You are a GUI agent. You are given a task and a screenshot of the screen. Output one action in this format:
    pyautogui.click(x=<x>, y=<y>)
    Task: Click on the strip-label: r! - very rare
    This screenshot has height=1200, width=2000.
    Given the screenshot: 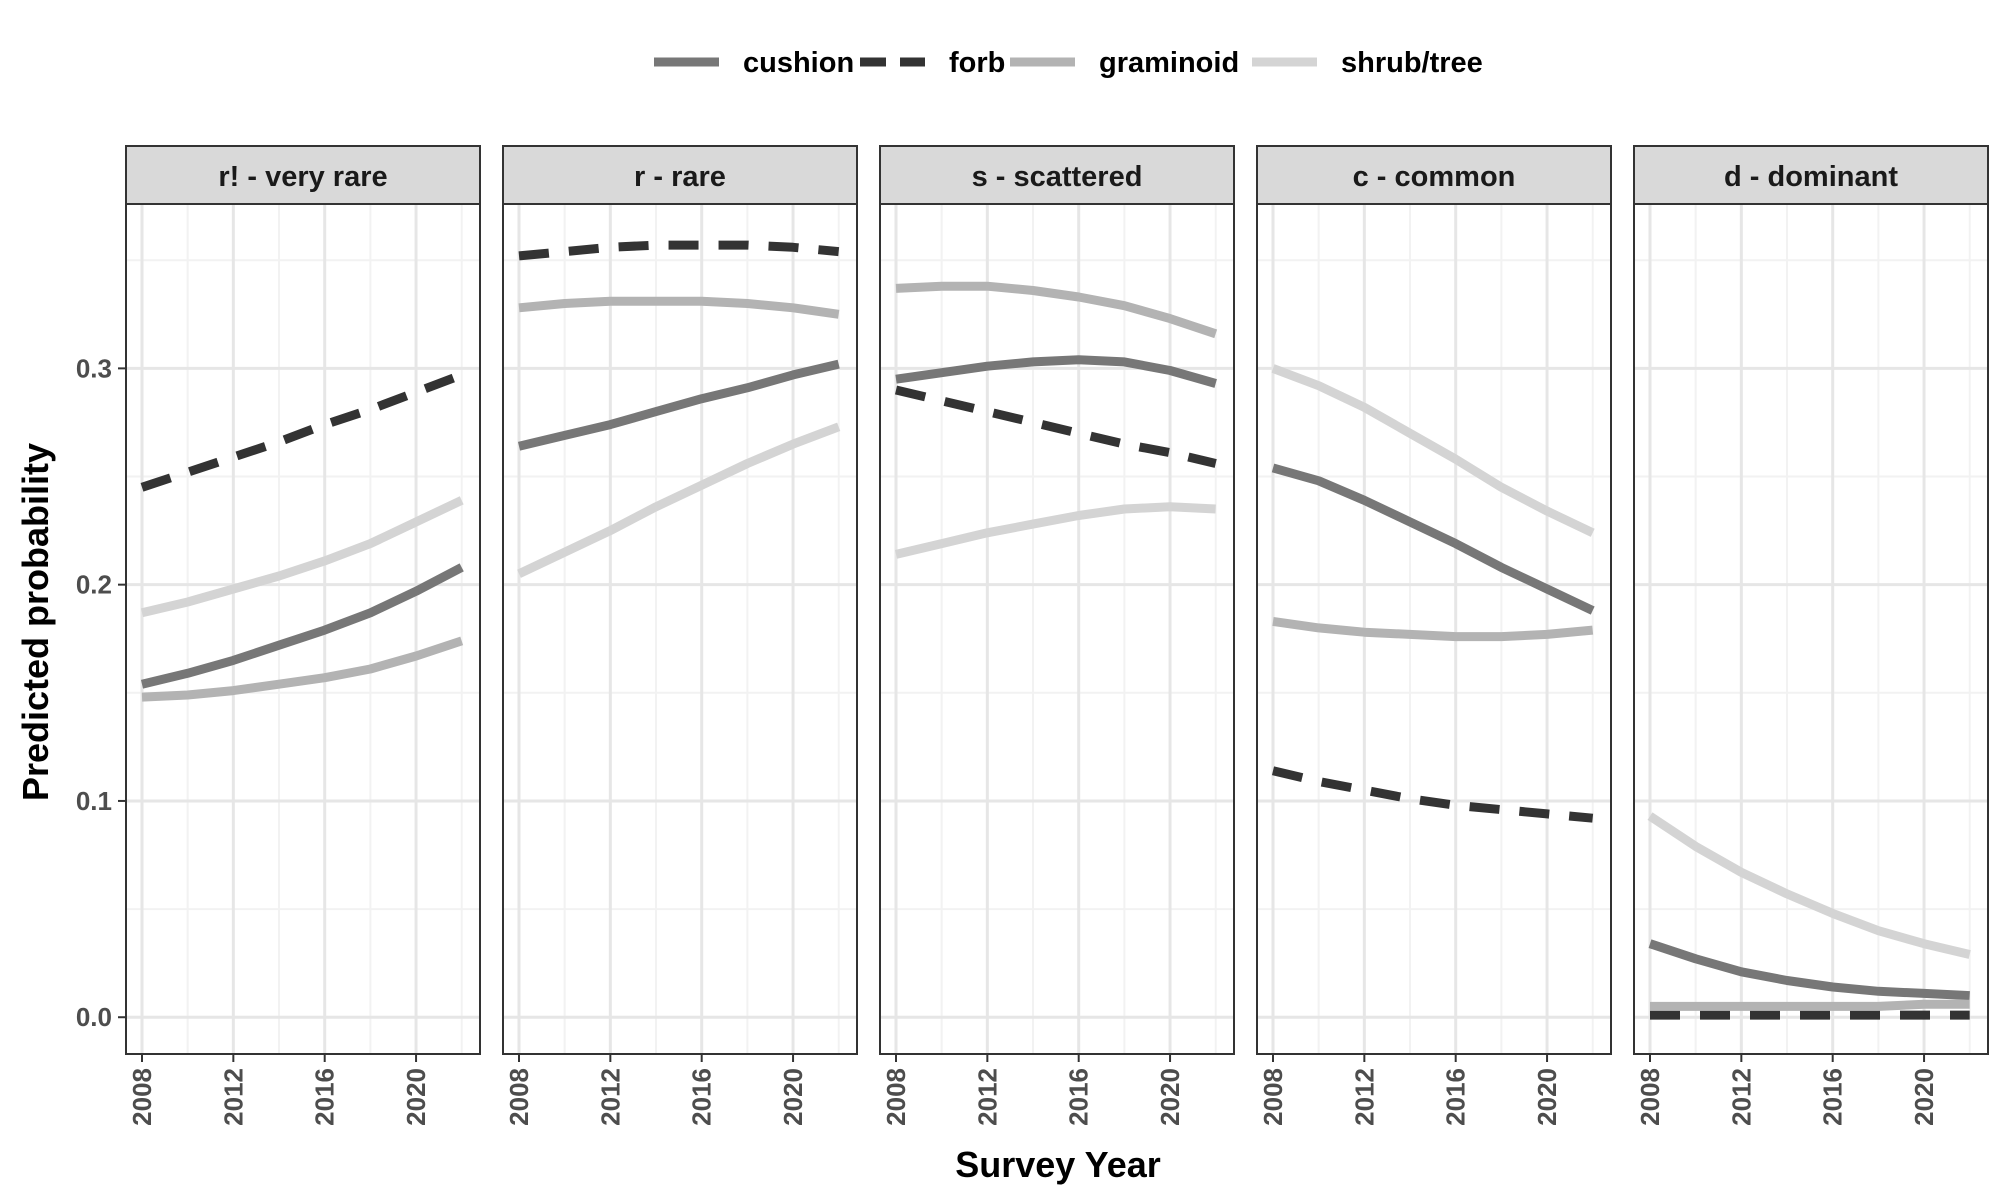 What is the action you would take?
    pyautogui.click(x=302, y=177)
    